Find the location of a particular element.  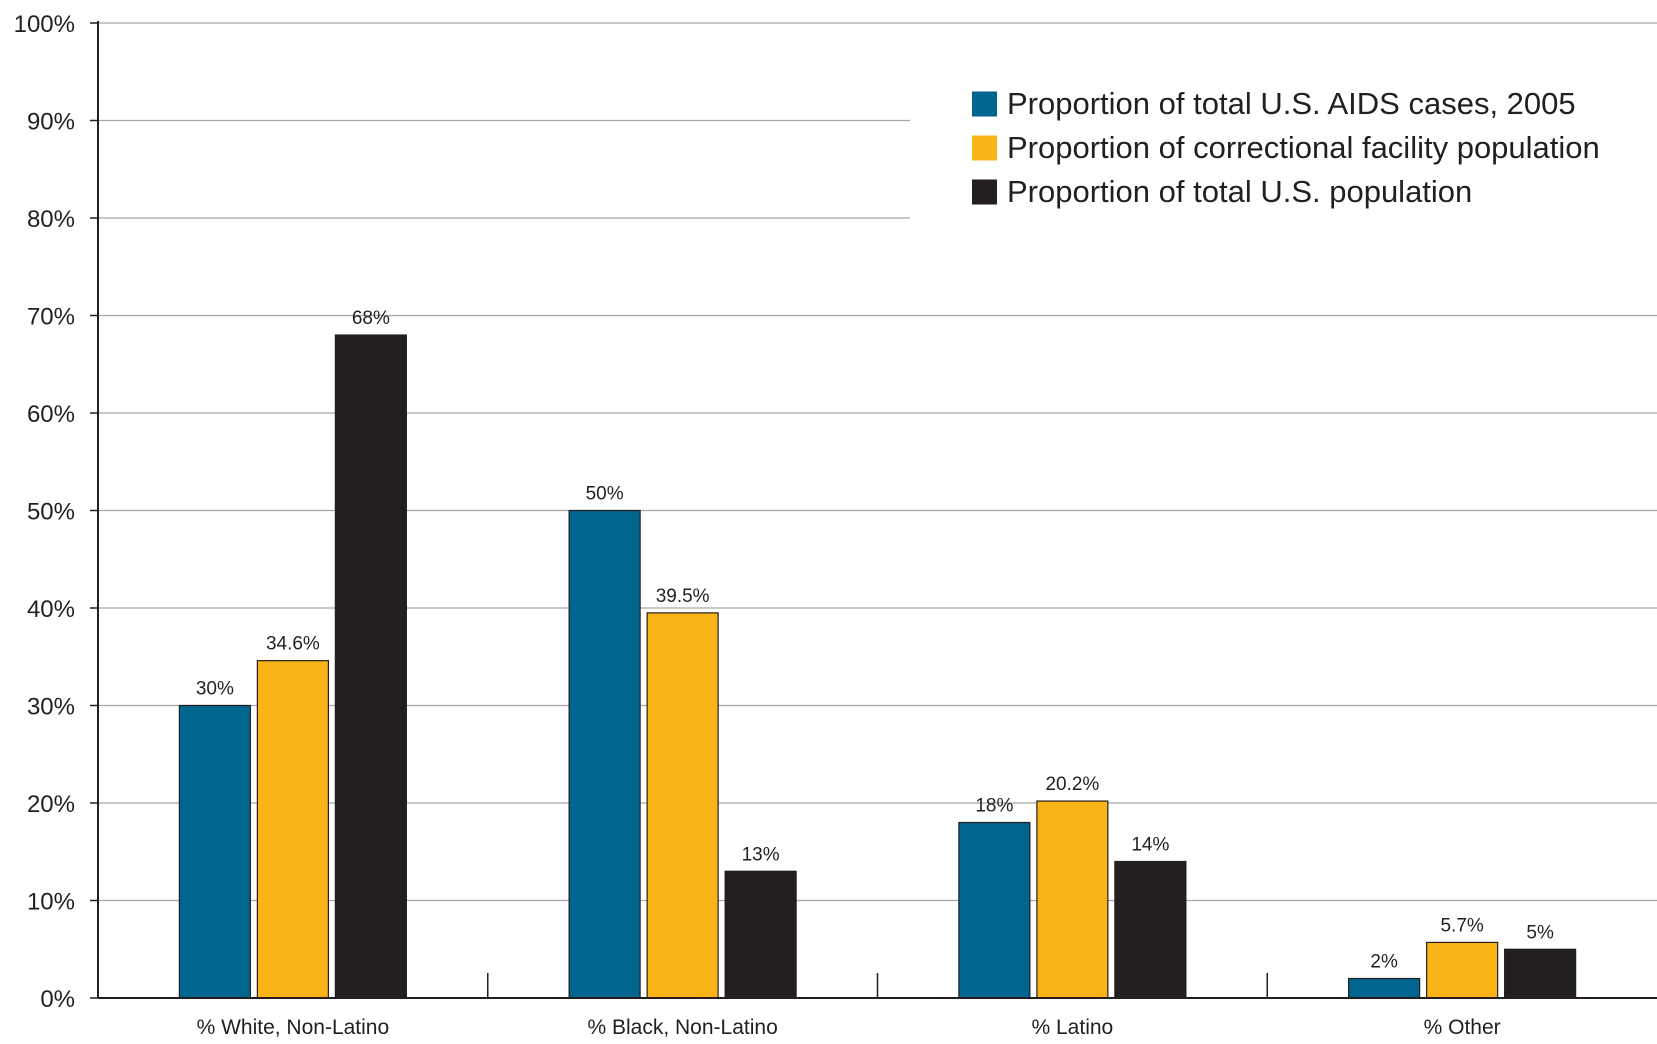

data-label: 5.7% is located at coordinates (1461, 925).